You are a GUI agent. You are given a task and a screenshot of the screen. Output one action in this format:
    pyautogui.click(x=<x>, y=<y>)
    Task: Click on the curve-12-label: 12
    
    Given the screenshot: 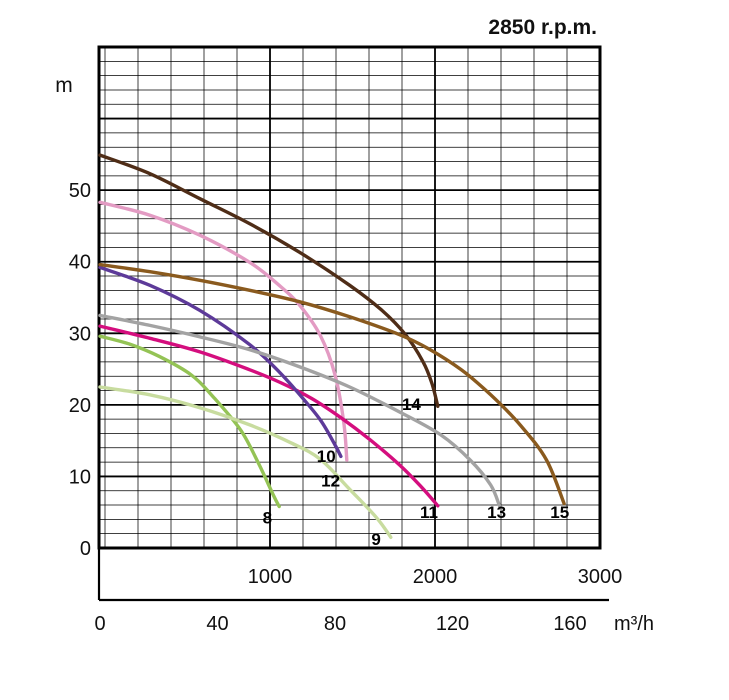 What is the action you would take?
    pyautogui.click(x=330, y=480)
    